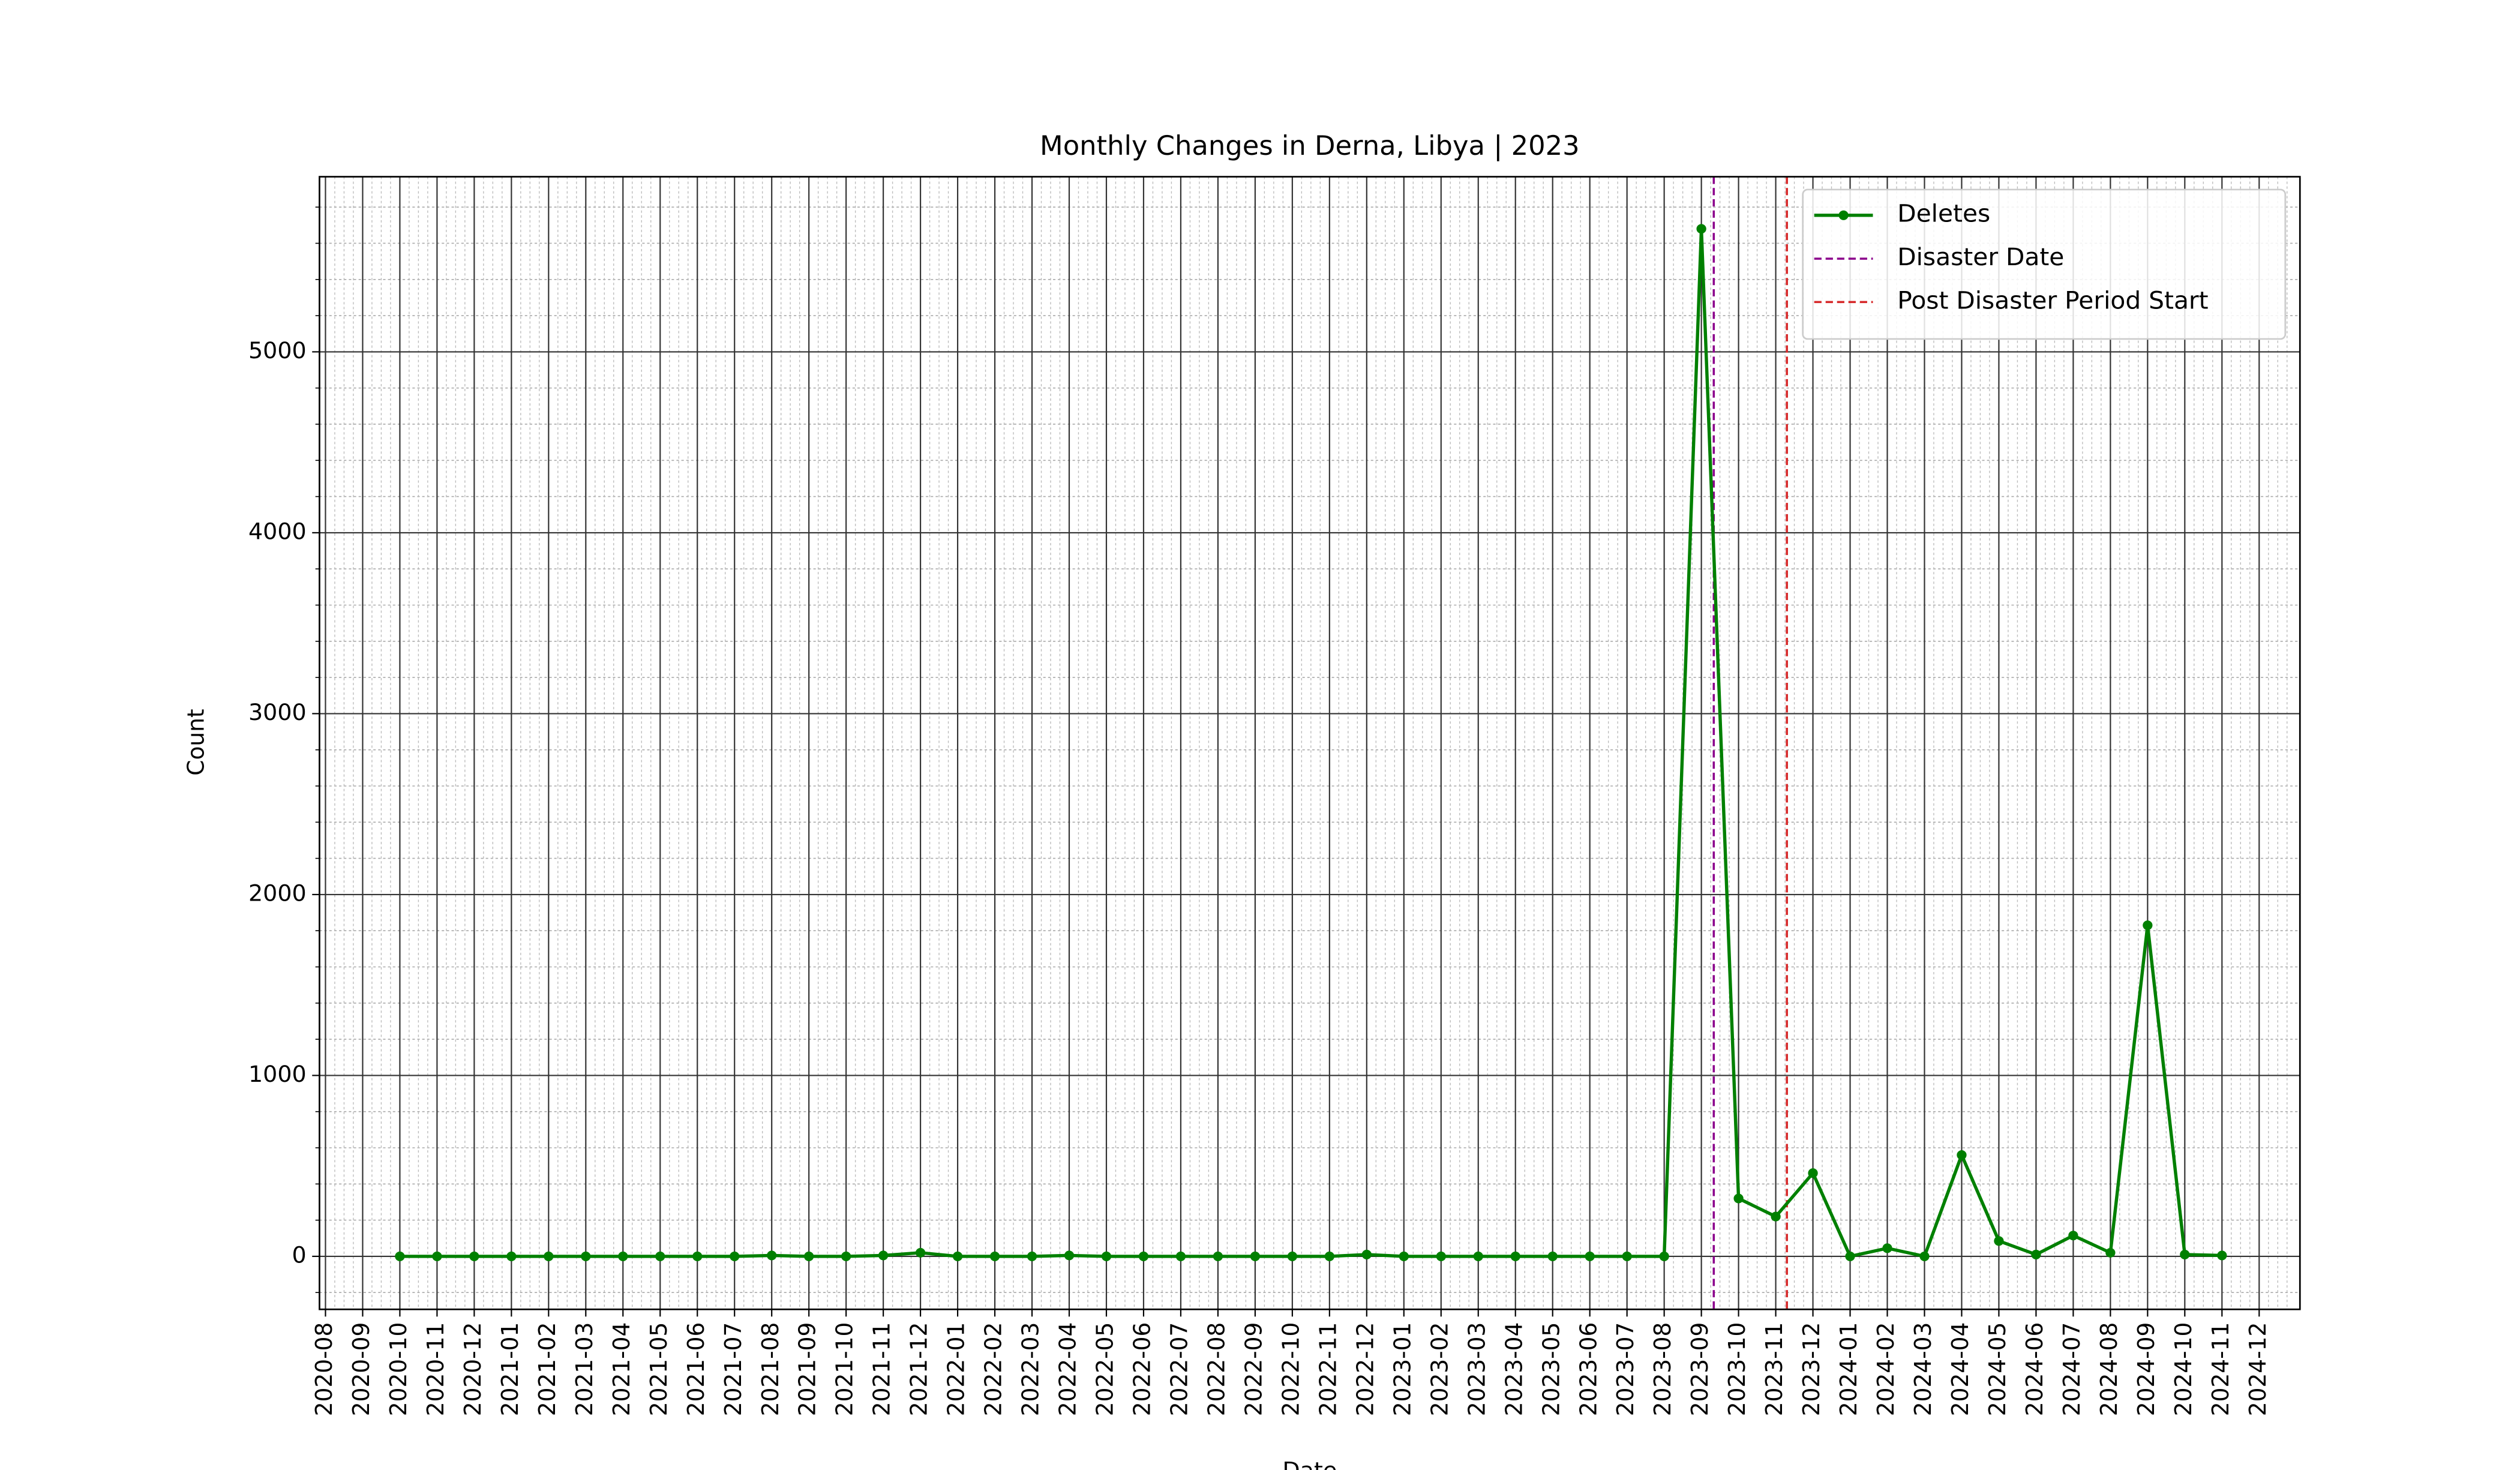 The image size is (2520, 1470). I want to click on x-tick-label: 2021-02, so click(547, 1369).